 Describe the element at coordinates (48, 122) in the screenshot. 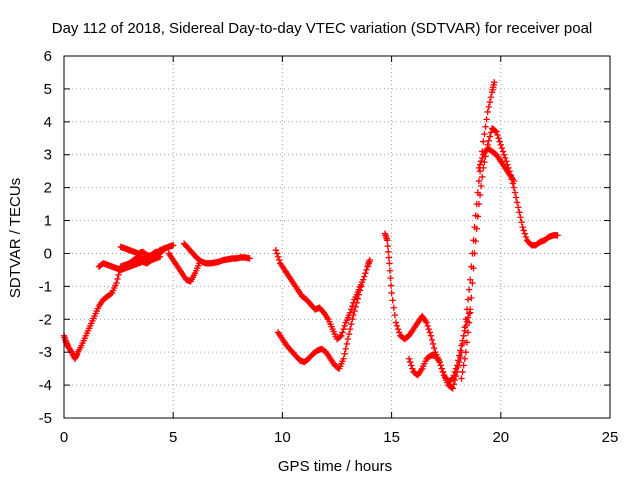

I see `y-tick-label: 4` at that location.